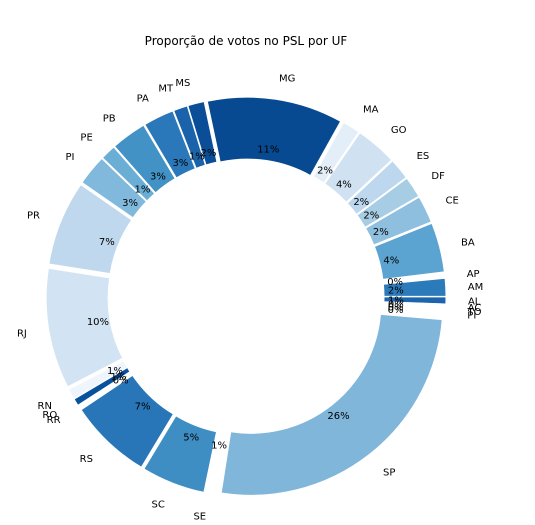 This screenshot has width=535, height=525. What do you see at coordinates (45, 406) in the screenshot?
I see `slice-label: RN` at bounding box center [45, 406].